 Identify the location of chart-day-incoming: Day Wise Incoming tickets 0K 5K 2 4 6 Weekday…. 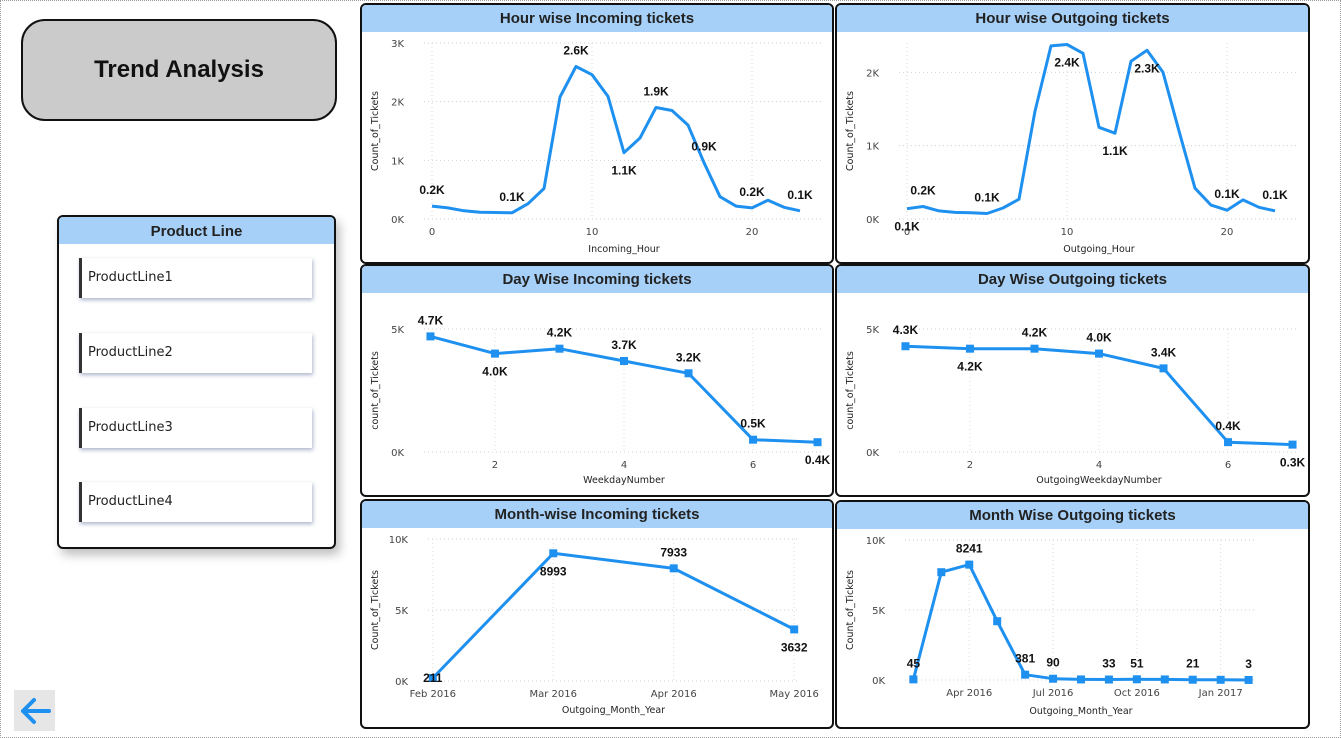
(597, 380).